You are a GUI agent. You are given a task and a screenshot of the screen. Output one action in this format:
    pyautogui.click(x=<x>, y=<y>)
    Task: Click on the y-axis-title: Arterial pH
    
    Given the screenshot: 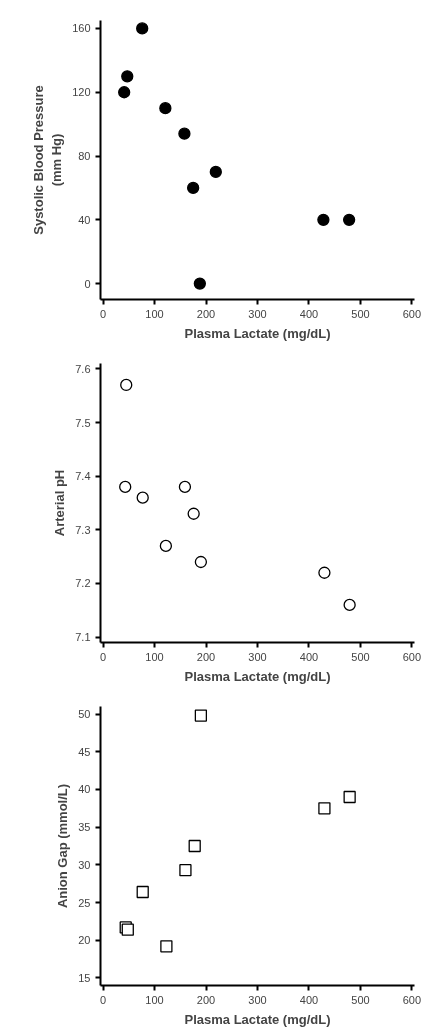 What is the action you would take?
    pyautogui.click(x=60, y=503)
    